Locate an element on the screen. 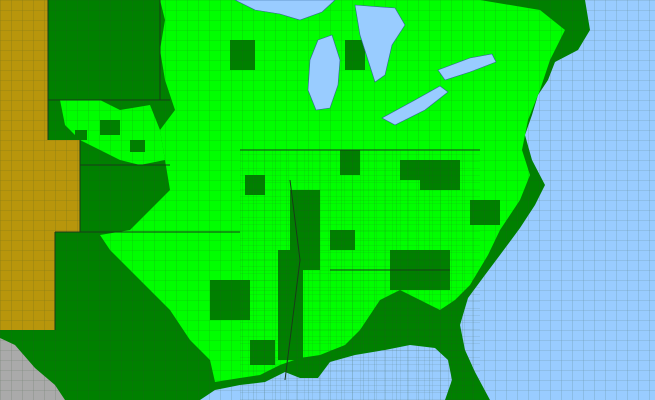  lake-superior is located at coordinates (285, 10).